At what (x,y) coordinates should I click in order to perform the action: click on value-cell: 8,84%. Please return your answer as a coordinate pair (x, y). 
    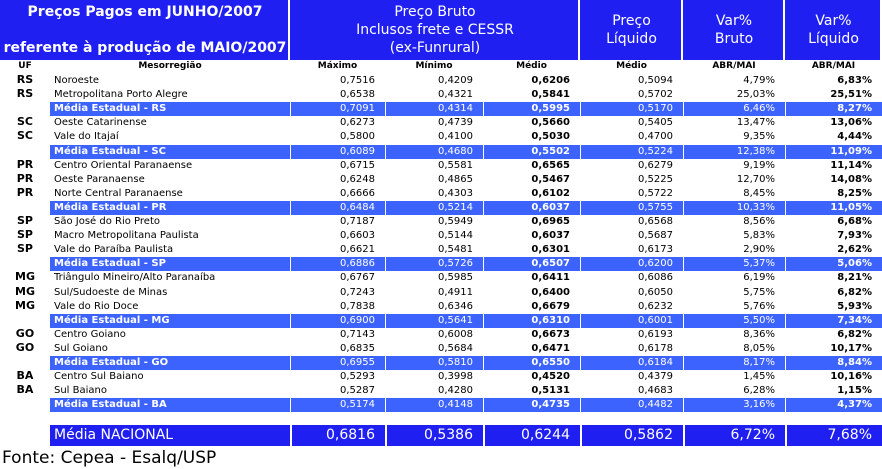
    Looking at the image, I should click on (833, 363).